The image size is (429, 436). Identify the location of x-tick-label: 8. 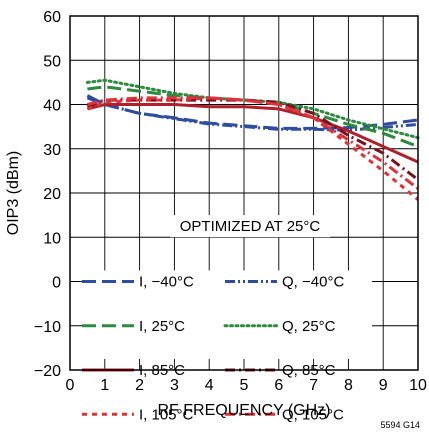
(348, 385).